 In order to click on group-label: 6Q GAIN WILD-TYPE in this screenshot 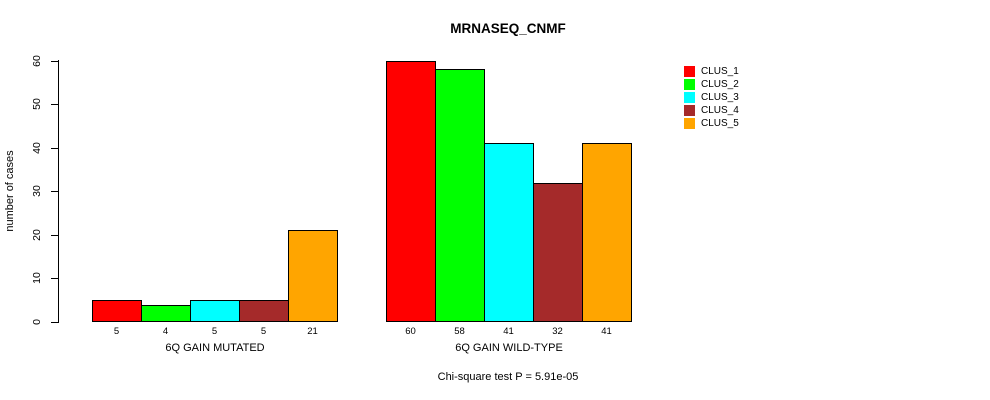, I will do `click(509, 348)`.